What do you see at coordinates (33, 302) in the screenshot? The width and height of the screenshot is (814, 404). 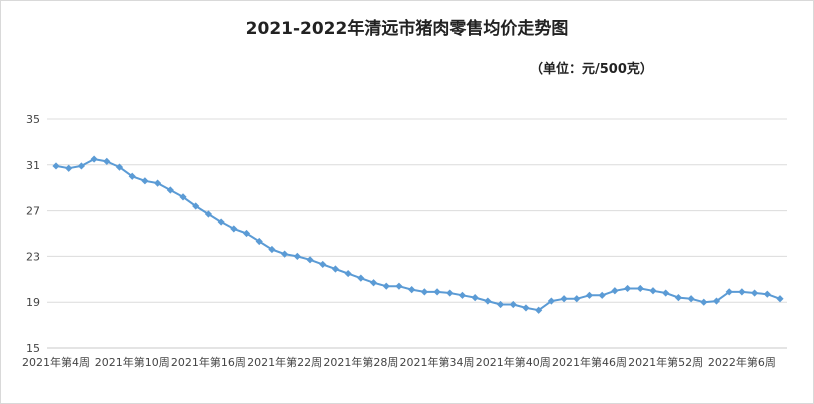 I see `y-tick-label: 19` at bounding box center [33, 302].